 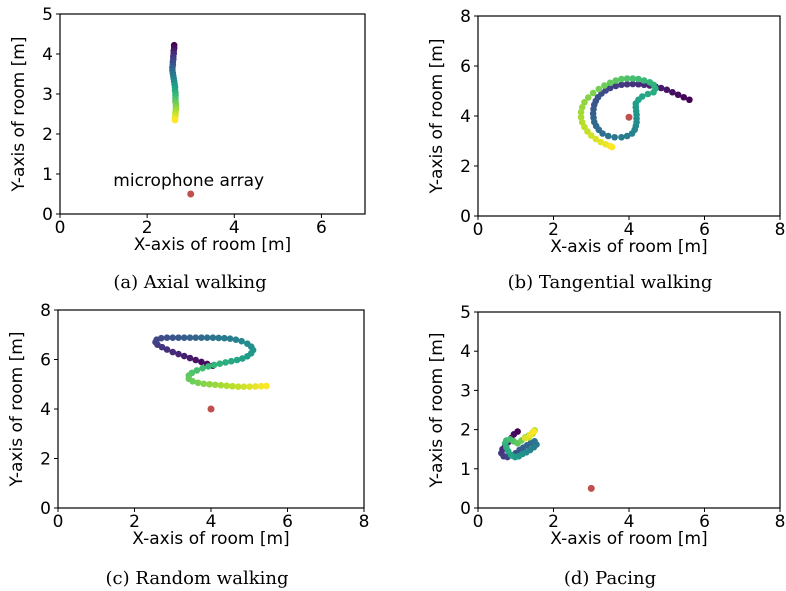 I want to click on panel-caption: (a) Axial walking, so click(x=189, y=282).